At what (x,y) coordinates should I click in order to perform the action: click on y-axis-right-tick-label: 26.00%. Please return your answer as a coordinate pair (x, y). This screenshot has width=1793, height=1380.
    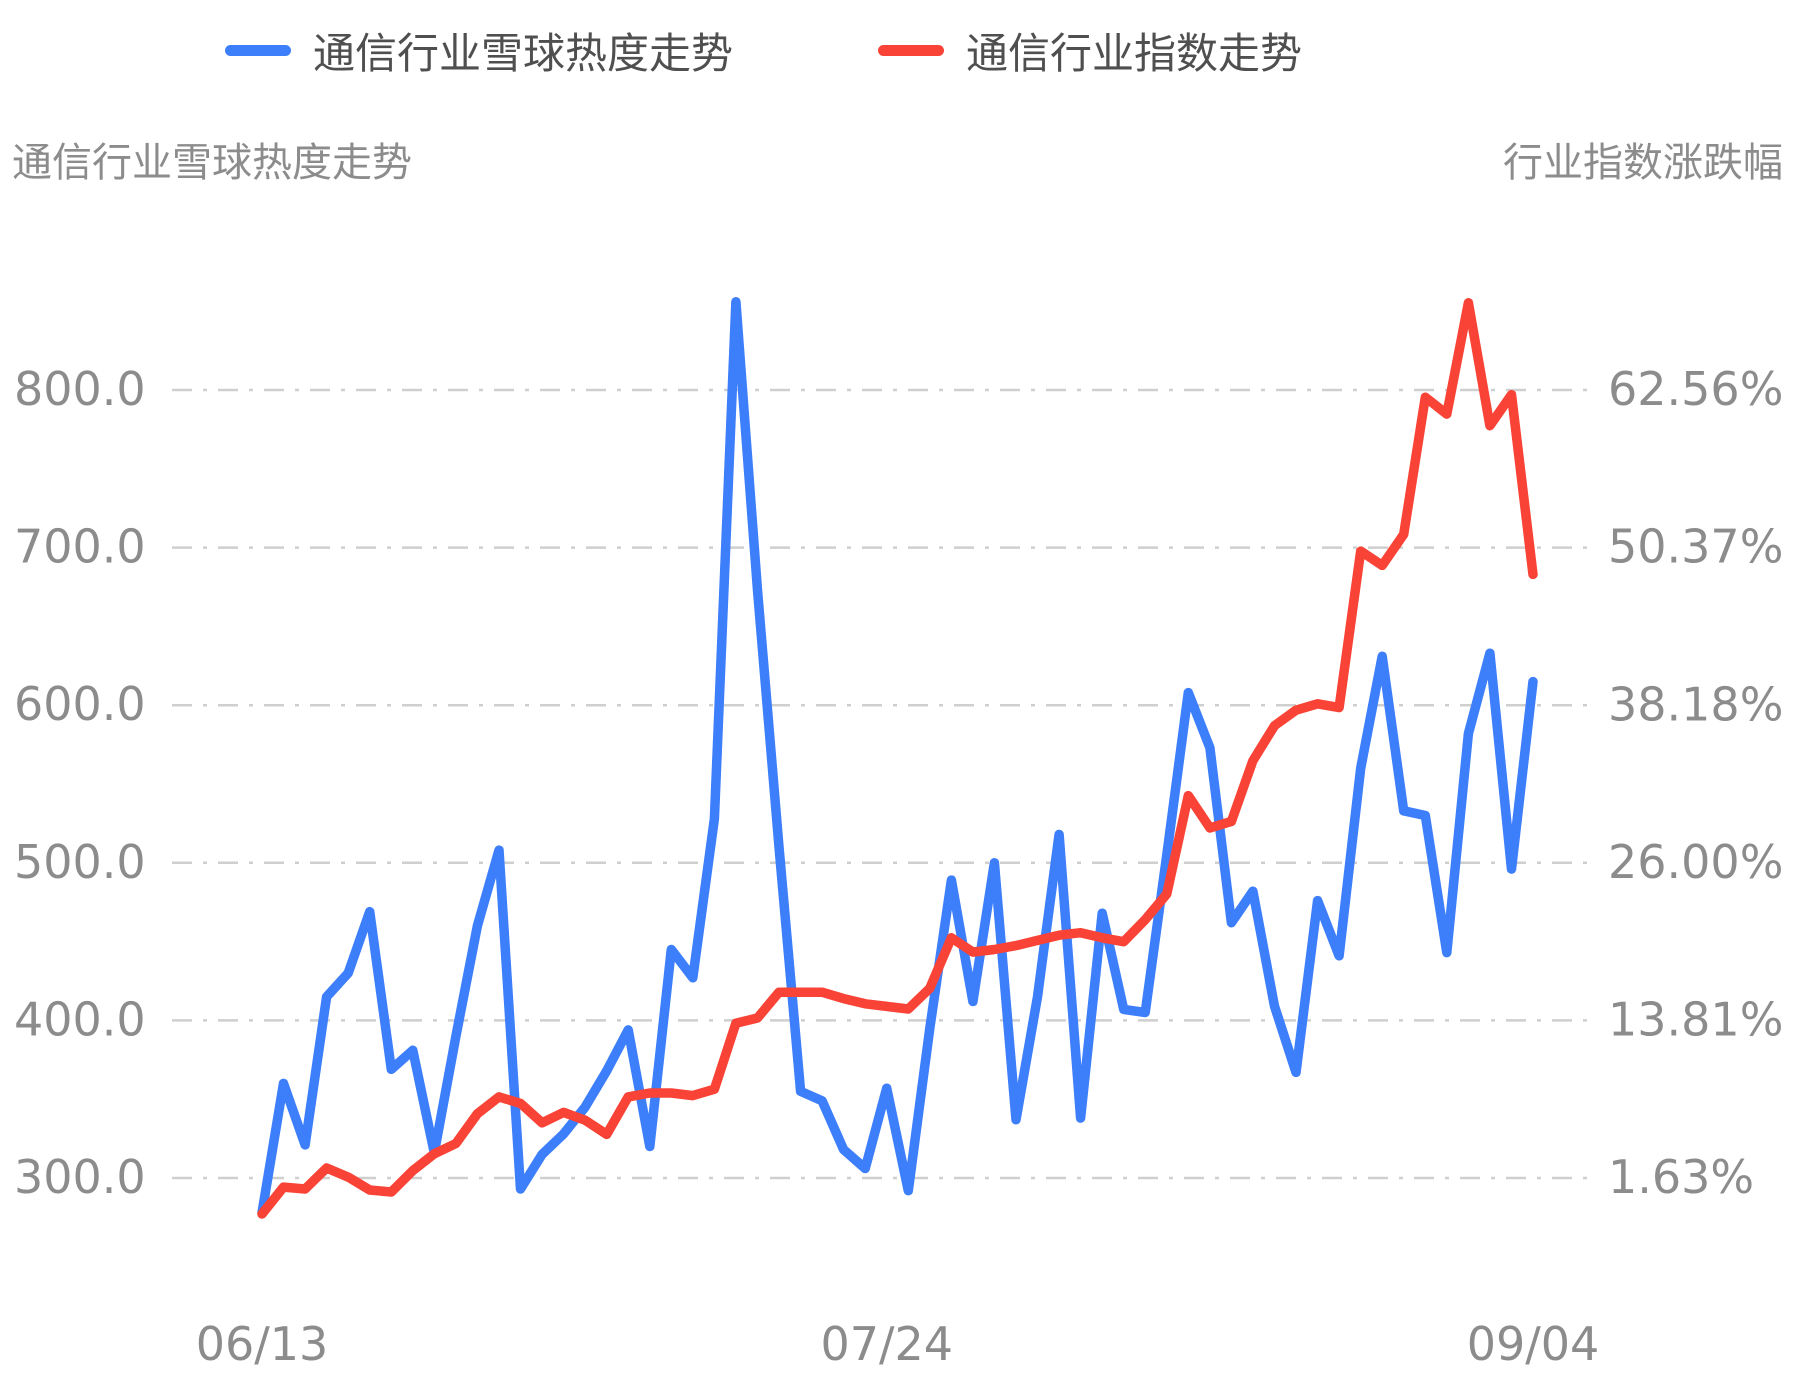
    Looking at the image, I should click on (1695, 862).